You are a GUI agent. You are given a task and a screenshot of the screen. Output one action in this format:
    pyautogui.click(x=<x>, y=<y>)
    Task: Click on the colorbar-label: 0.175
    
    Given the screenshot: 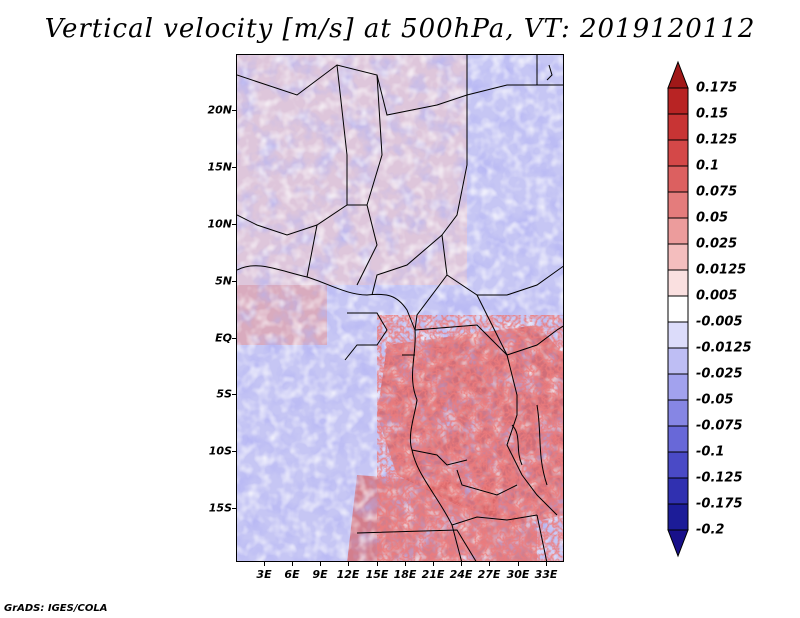 What is the action you would take?
    pyautogui.click(x=717, y=88)
    